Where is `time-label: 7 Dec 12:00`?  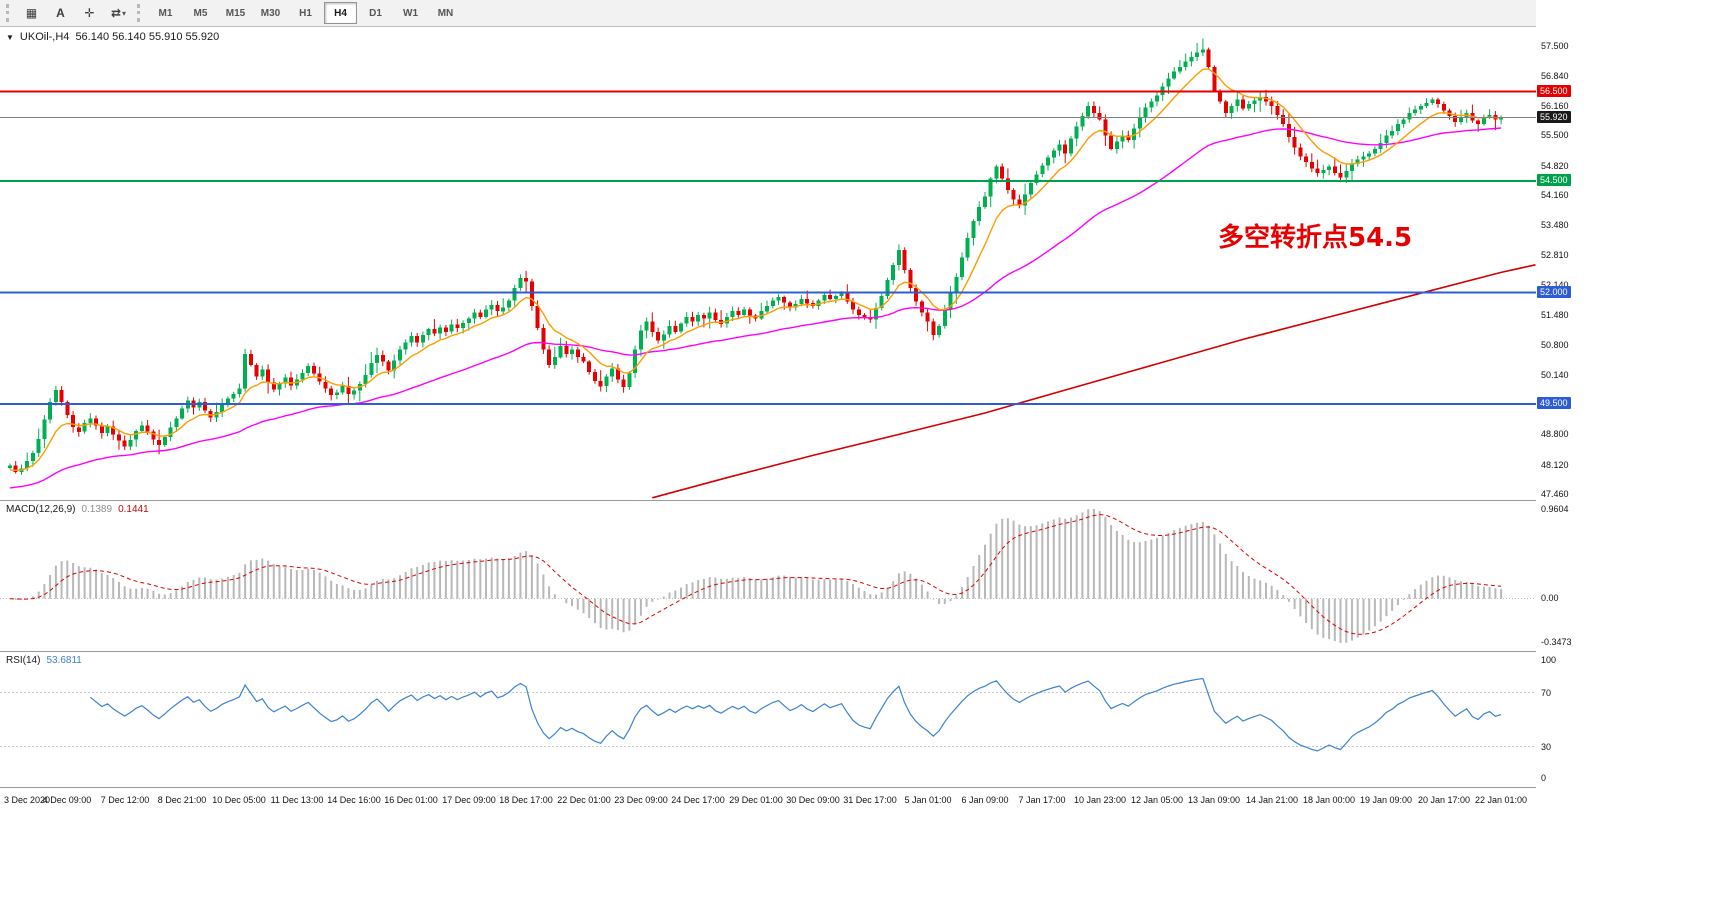
time-label: 7 Dec 12:00 is located at coordinates (125, 800).